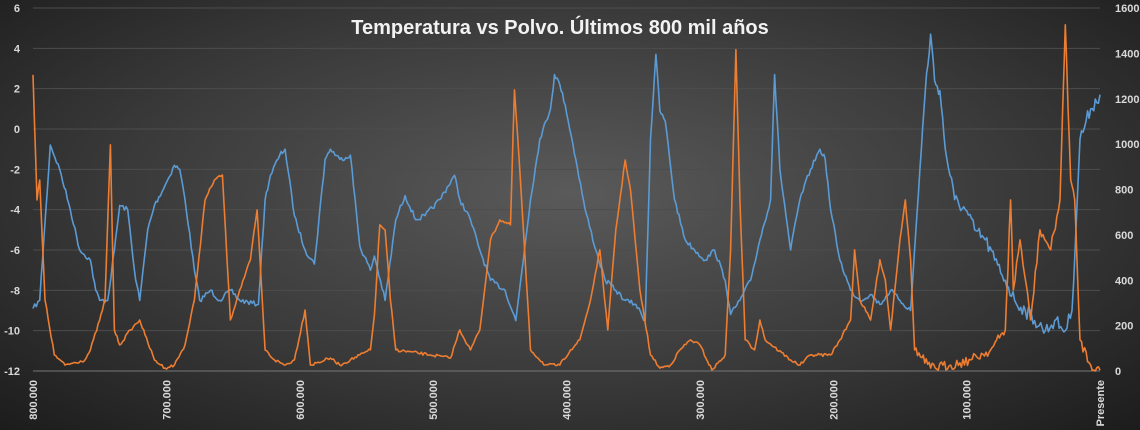 The image size is (1140, 430). I want to click on right-tick-label: 0, so click(1118, 372).